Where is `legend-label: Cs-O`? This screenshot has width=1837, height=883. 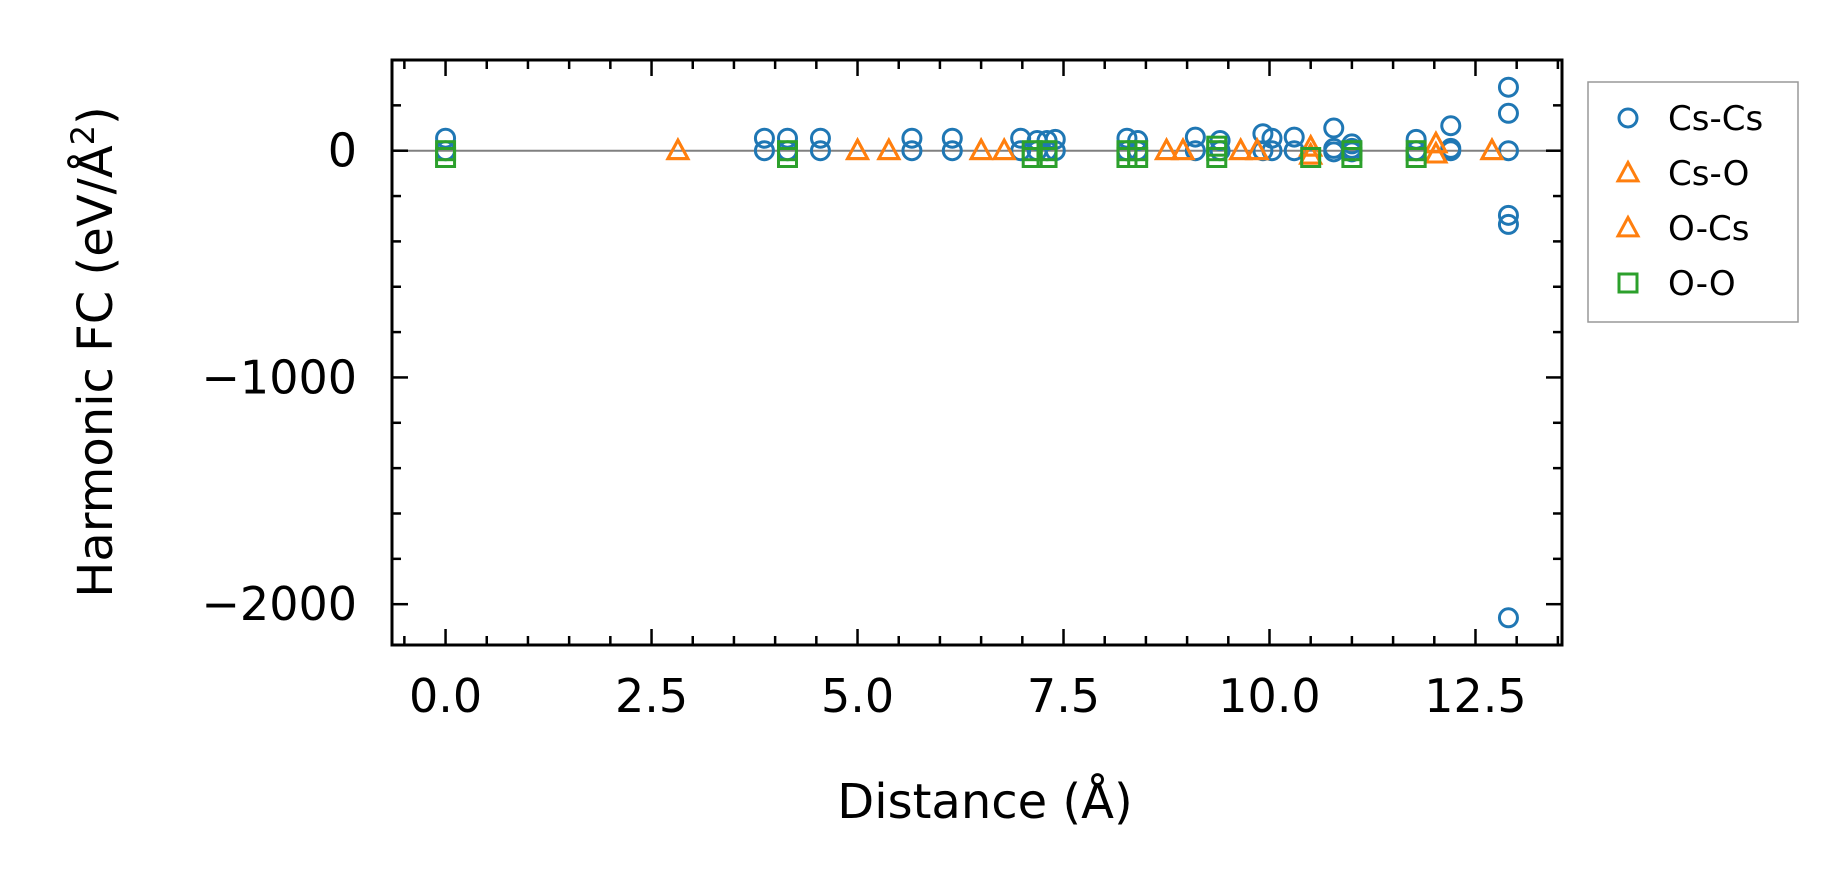 legend-label: Cs-O is located at coordinates (1708, 174).